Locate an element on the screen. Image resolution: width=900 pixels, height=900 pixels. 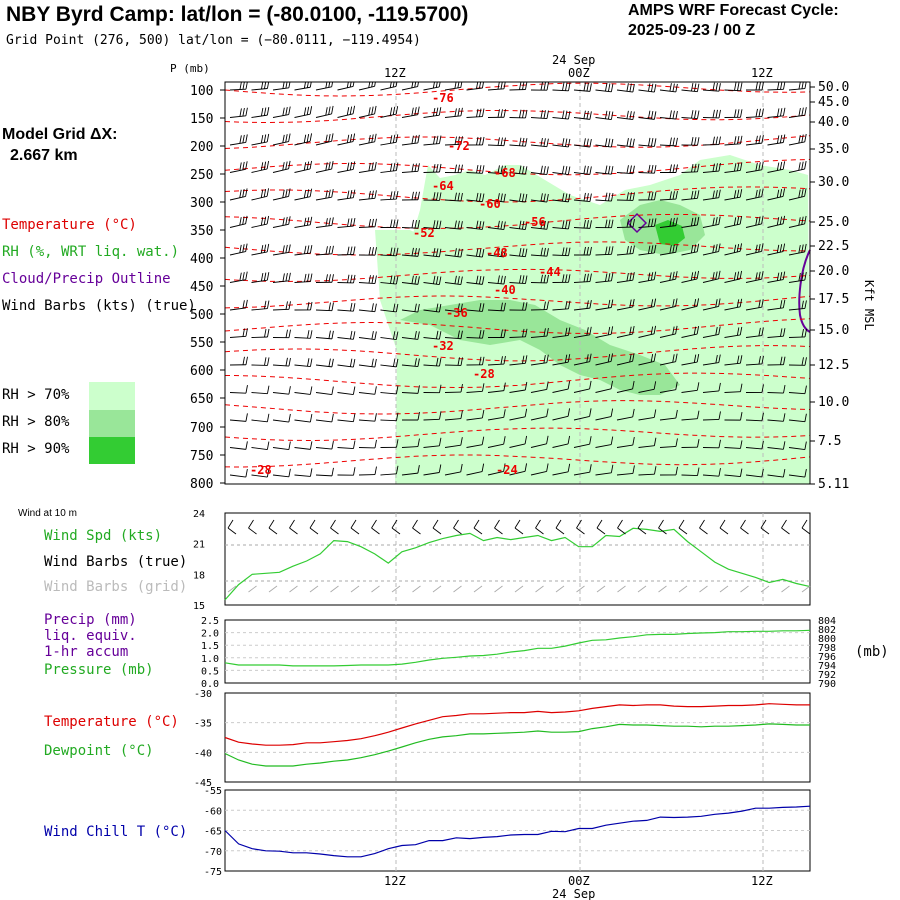
temperature-contour-label: -24 is located at coordinates (507, 470).